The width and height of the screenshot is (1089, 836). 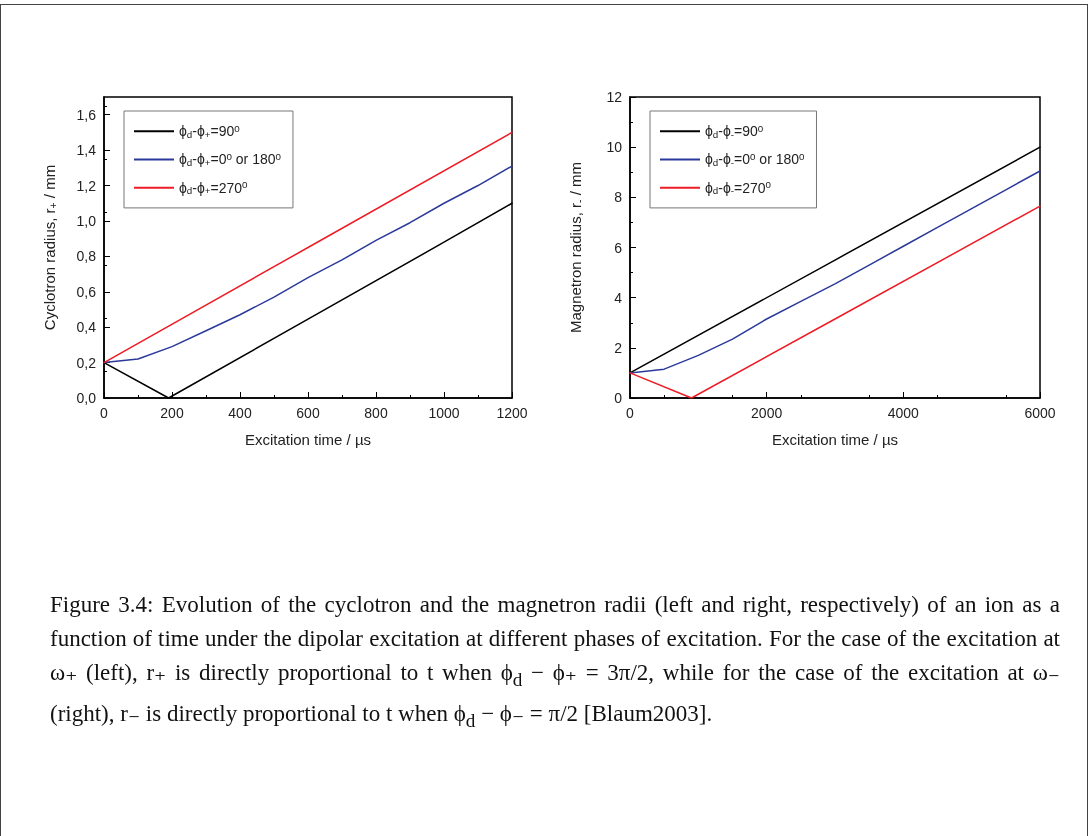 I want to click on x-tick-label: 2000, so click(x=767, y=413).